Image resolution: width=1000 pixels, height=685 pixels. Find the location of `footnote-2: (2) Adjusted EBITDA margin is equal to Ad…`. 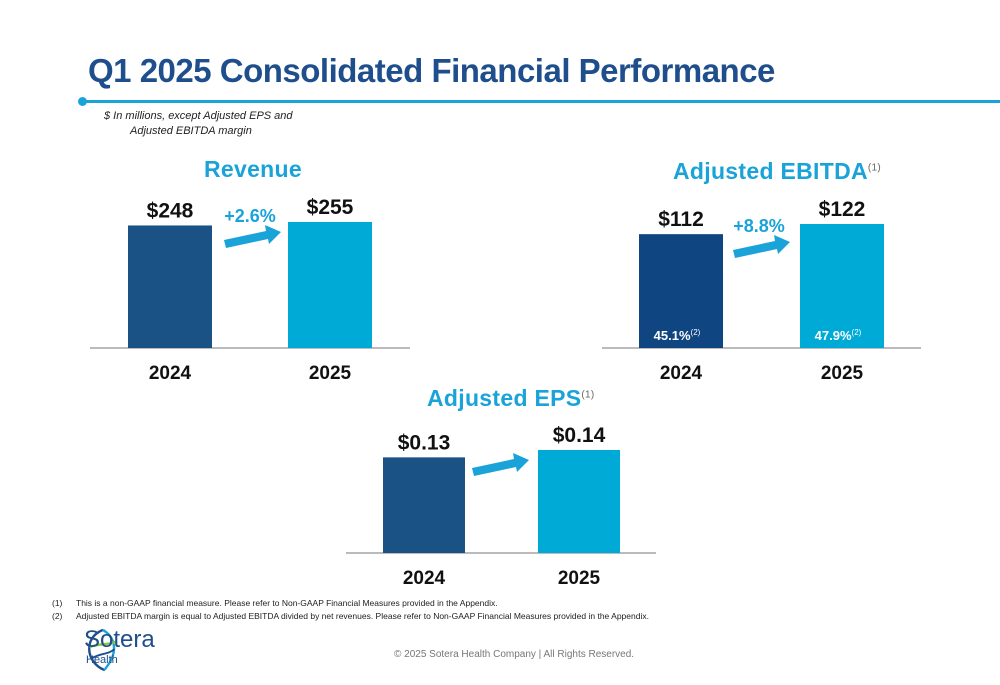

footnote-2: (2) Adjusted EBITDA margin is equal to Ad… is located at coordinates (350, 616).